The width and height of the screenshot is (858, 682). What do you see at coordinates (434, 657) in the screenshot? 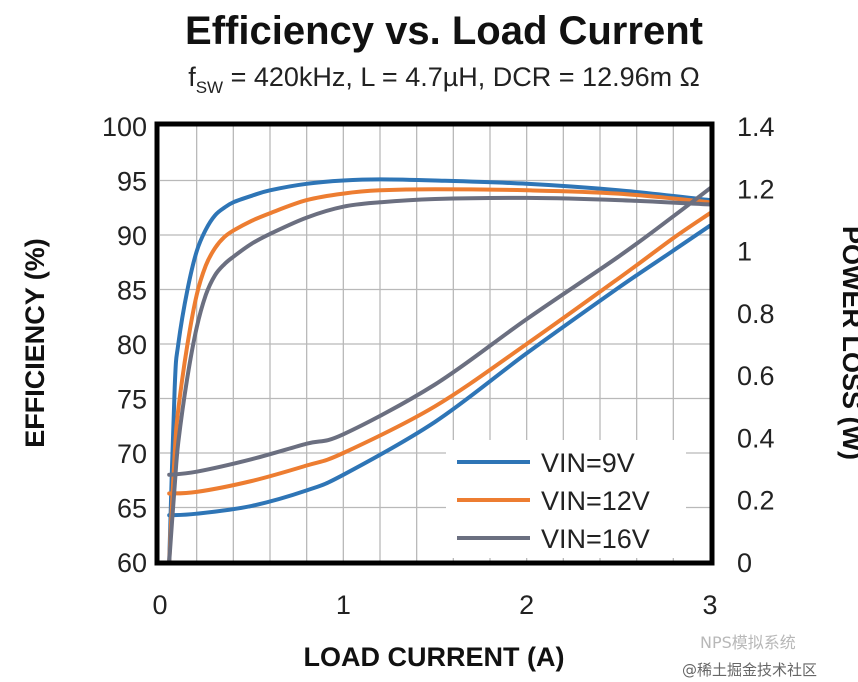
I see `x-axis-label: LOAD CURRENT (A)` at bounding box center [434, 657].